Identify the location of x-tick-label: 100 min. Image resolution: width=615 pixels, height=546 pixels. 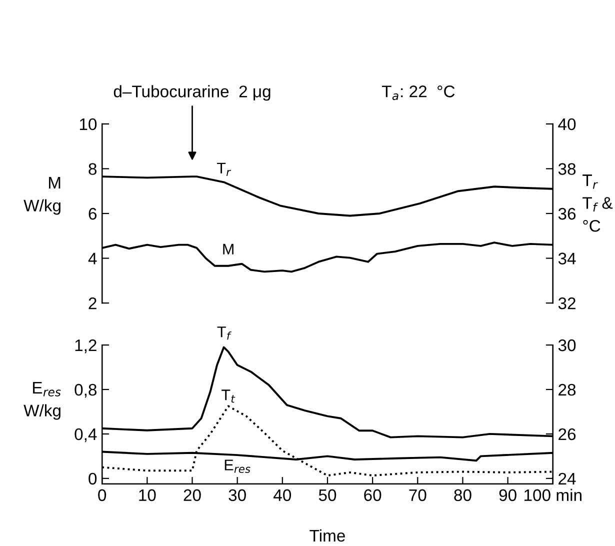
(553, 495).